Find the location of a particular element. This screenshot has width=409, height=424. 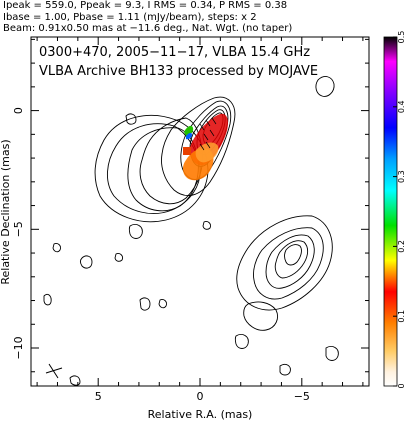

x-tick-label: −5 is located at coordinates (302, 396).